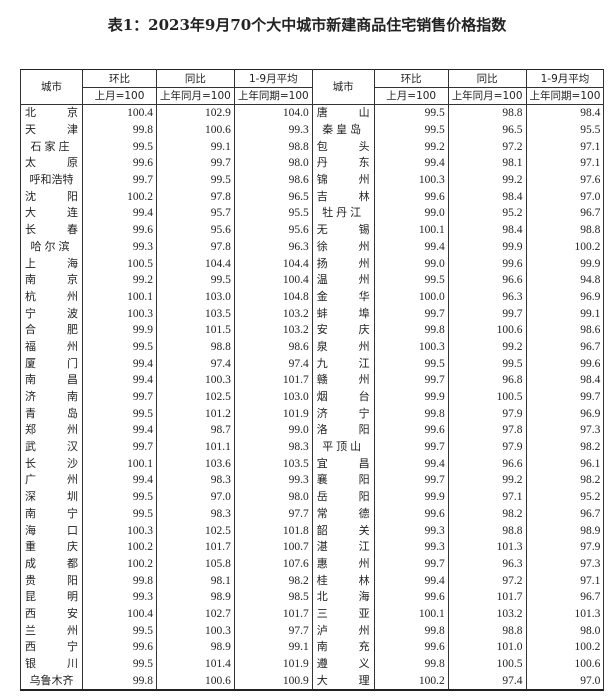 This screenshot has width=614, height=700. What do you see at coordinates (195, 547) in the screenshot?
I see `yoy-value: 101.7` at bounding box center [195, 547].